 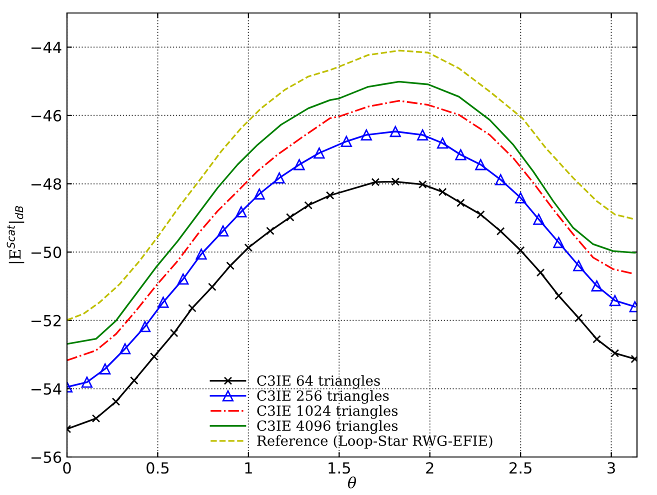 I want to click on x-tick-label: 0.5, so click(x=157, y=468).